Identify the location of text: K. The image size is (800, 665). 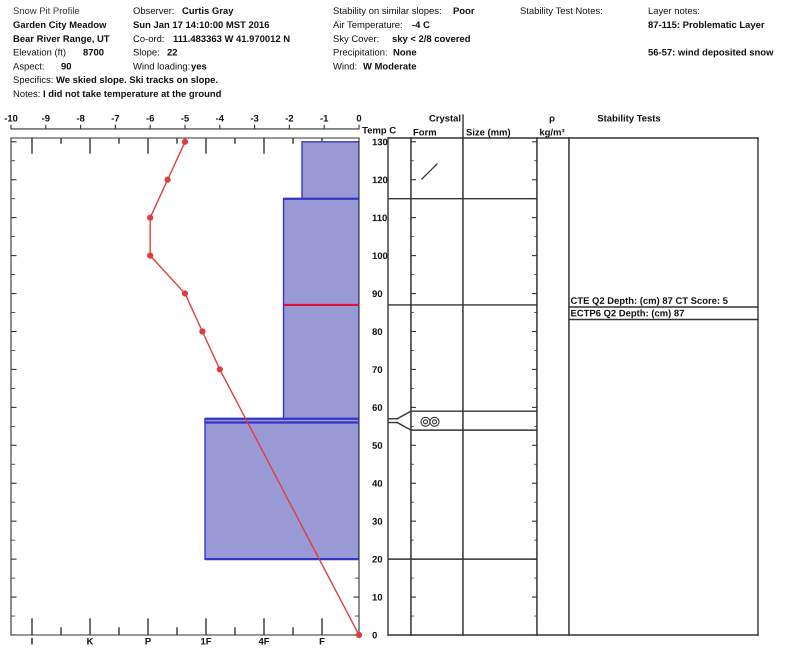
(90, 641).